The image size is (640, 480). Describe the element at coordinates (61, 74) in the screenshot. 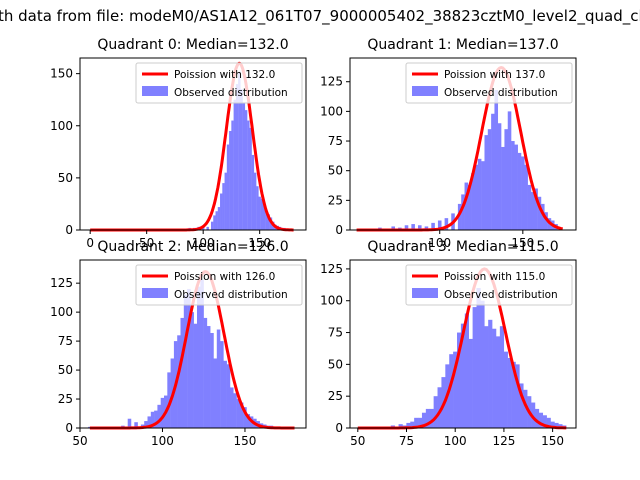

I see `y-tick-label: 150` at that location.